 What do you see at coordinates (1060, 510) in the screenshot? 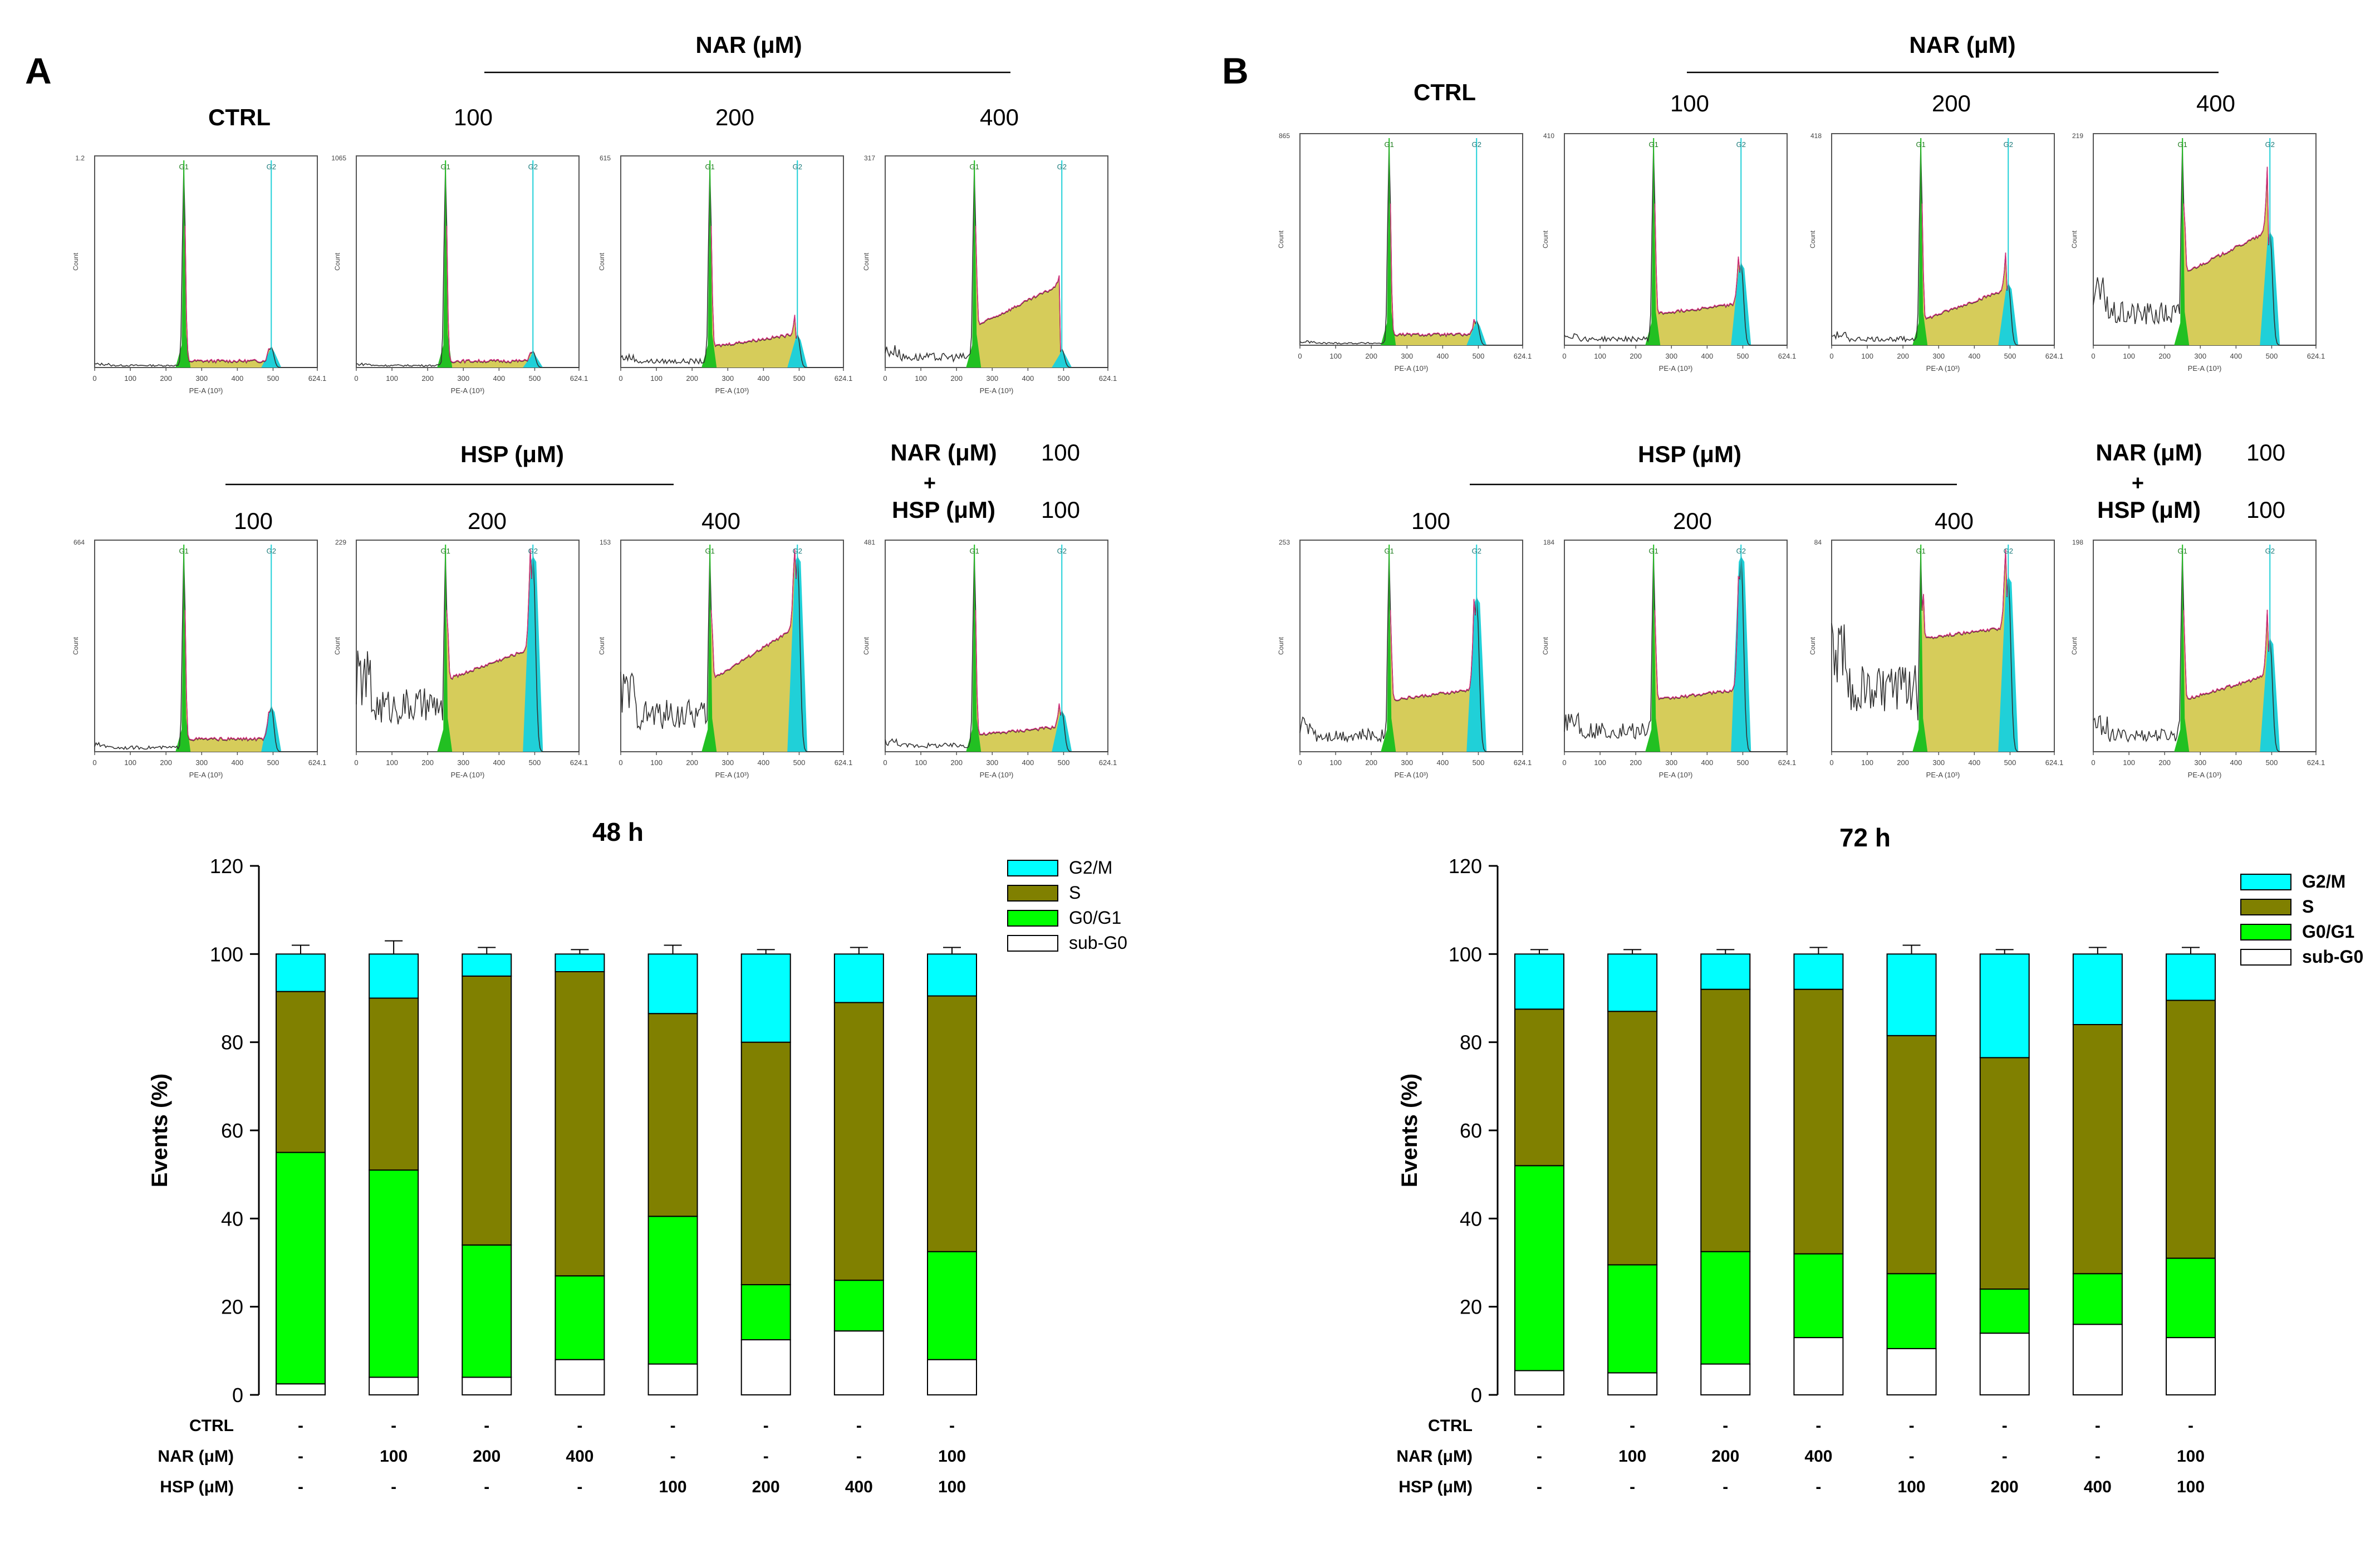
I see `combo-hsp-value: 100` at bounding box center [1060, 510].